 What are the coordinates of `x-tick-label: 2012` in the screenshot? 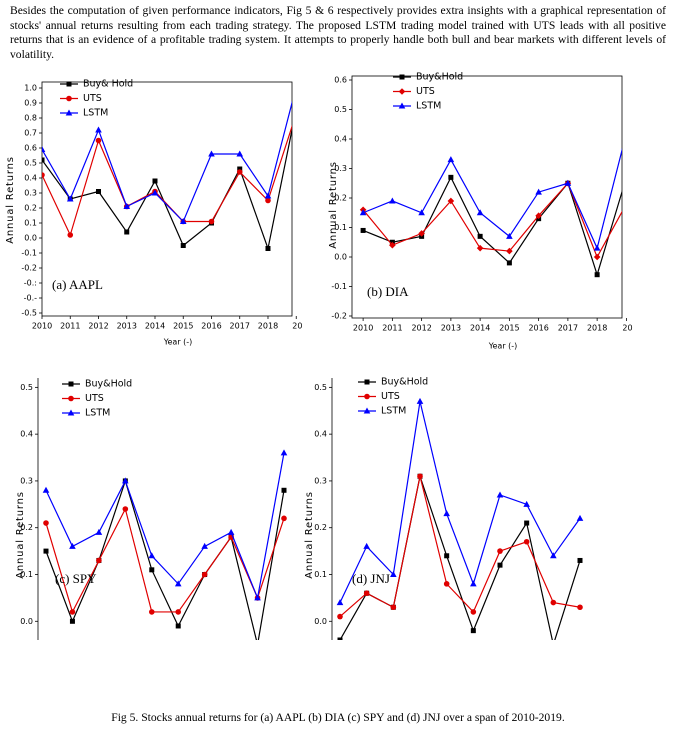 It's located at (98, 326).